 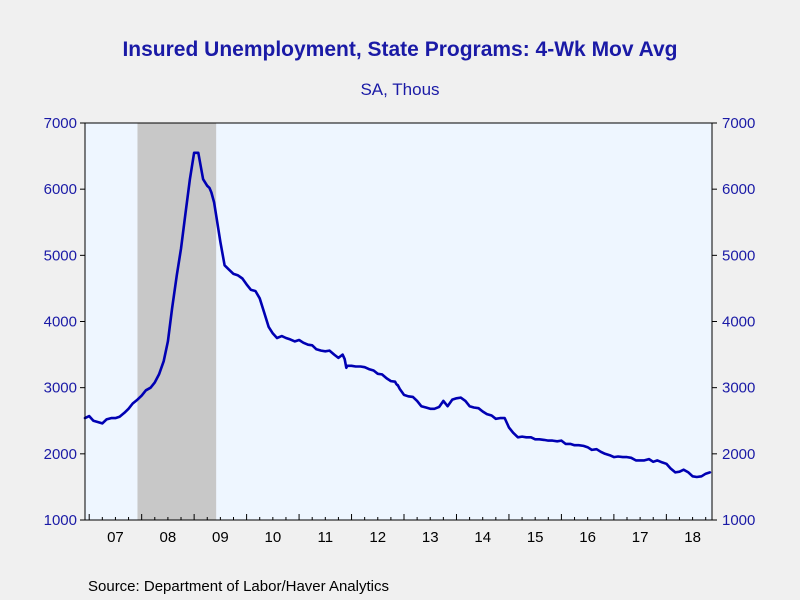 What do you see at coordinates (482, 537) in the screenshot?
I see `x-tick-label: 14` at bounding box center [482, 537].